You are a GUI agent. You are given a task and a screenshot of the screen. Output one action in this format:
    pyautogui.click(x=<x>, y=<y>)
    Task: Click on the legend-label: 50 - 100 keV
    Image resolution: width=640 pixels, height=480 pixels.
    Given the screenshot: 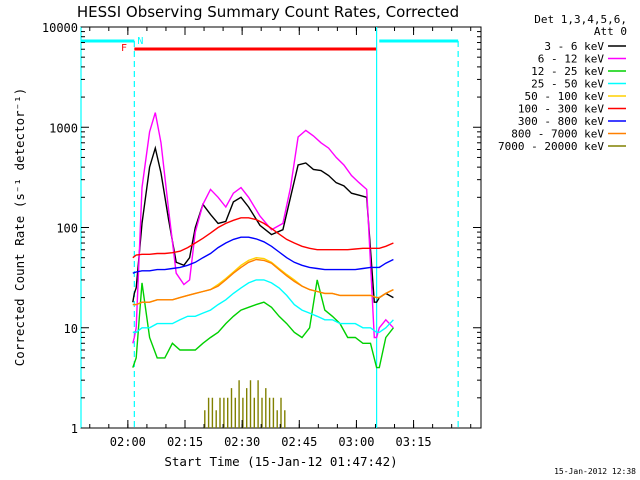 What is the action you would take?
    pyautogui.click(x=565, y=96)
    